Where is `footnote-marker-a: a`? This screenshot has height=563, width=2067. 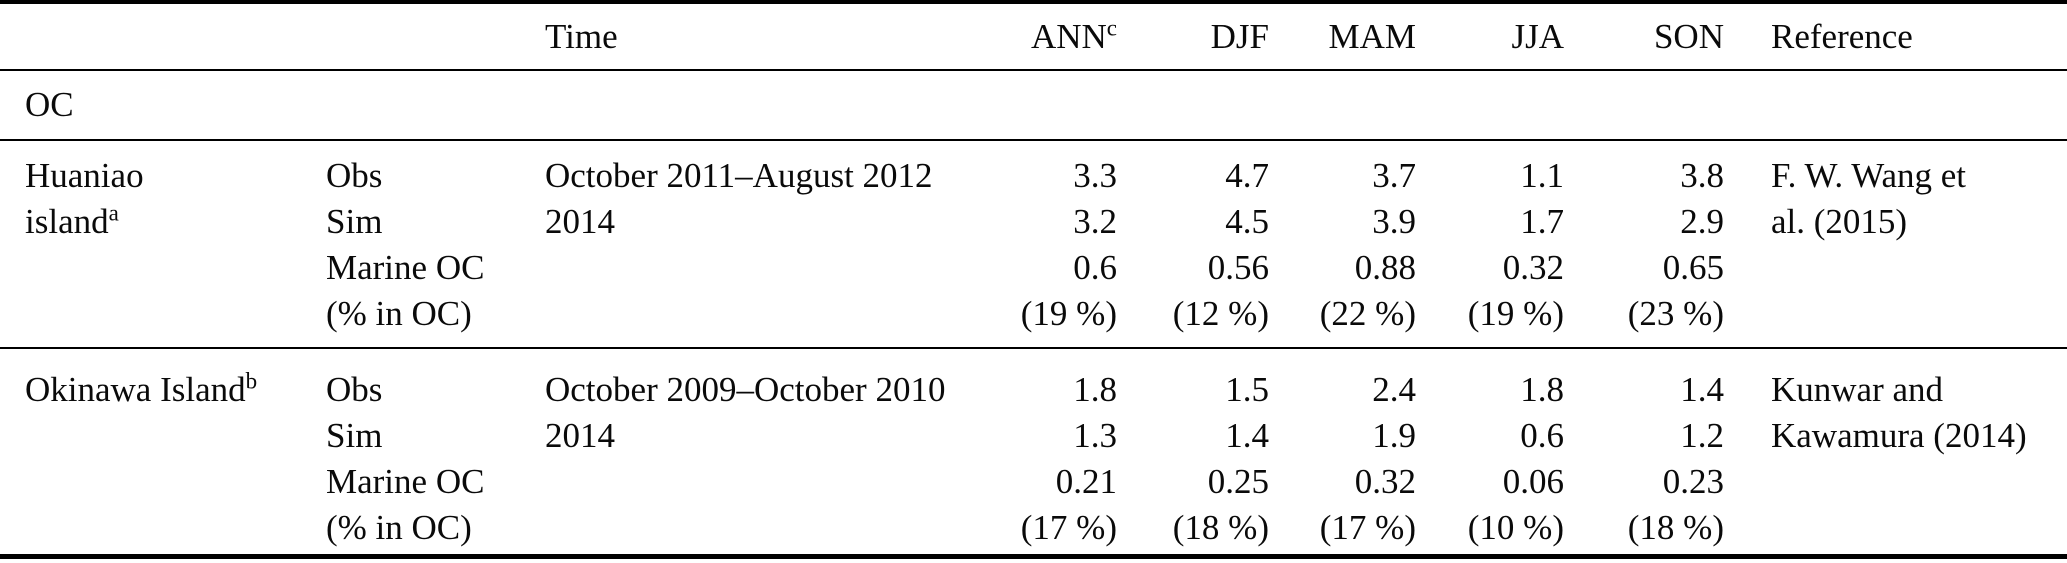
footnote-marker-a: a is located at coordinates (113, 213).